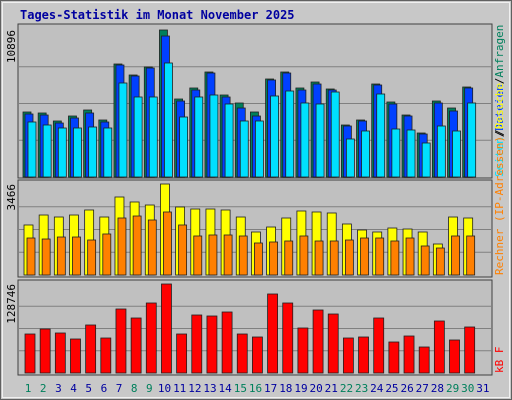  Describe the element at coordinates (422, 388) in the screenshot. I see `x-tick-label: 27` at that location.